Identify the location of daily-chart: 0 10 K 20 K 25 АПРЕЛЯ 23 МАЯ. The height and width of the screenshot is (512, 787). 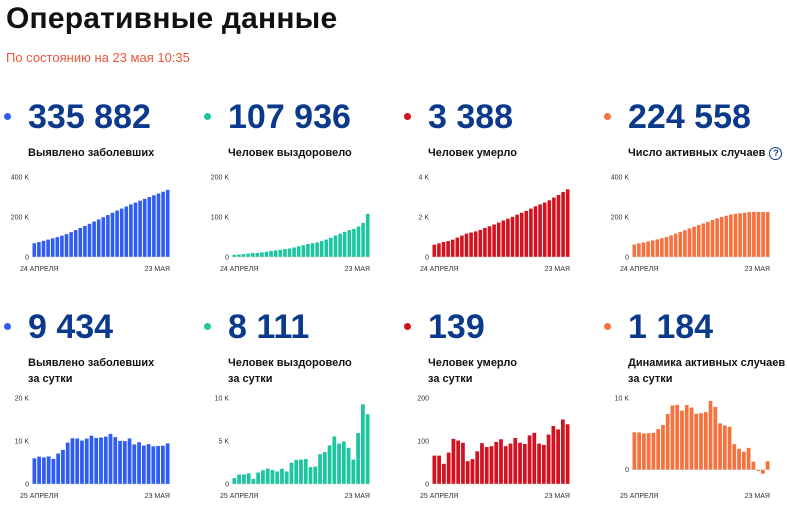
(92, 448).